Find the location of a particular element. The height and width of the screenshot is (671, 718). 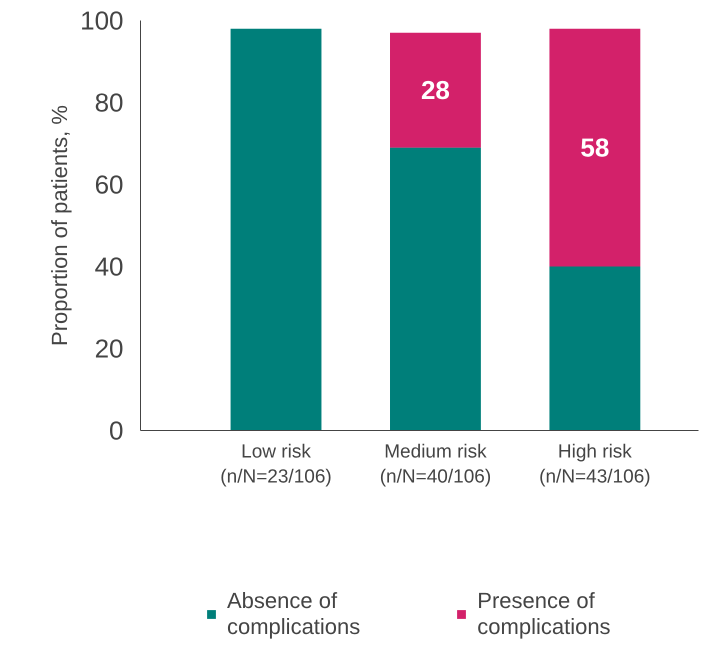

data-label: 58 is located at coordinates (595, 147).